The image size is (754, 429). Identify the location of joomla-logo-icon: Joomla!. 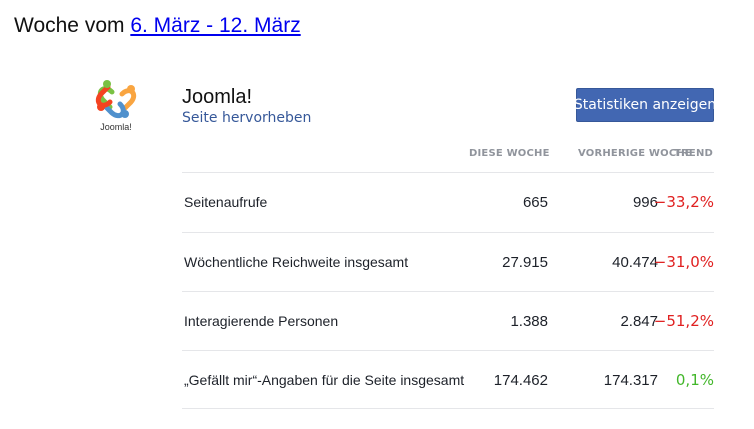
(116, 107).